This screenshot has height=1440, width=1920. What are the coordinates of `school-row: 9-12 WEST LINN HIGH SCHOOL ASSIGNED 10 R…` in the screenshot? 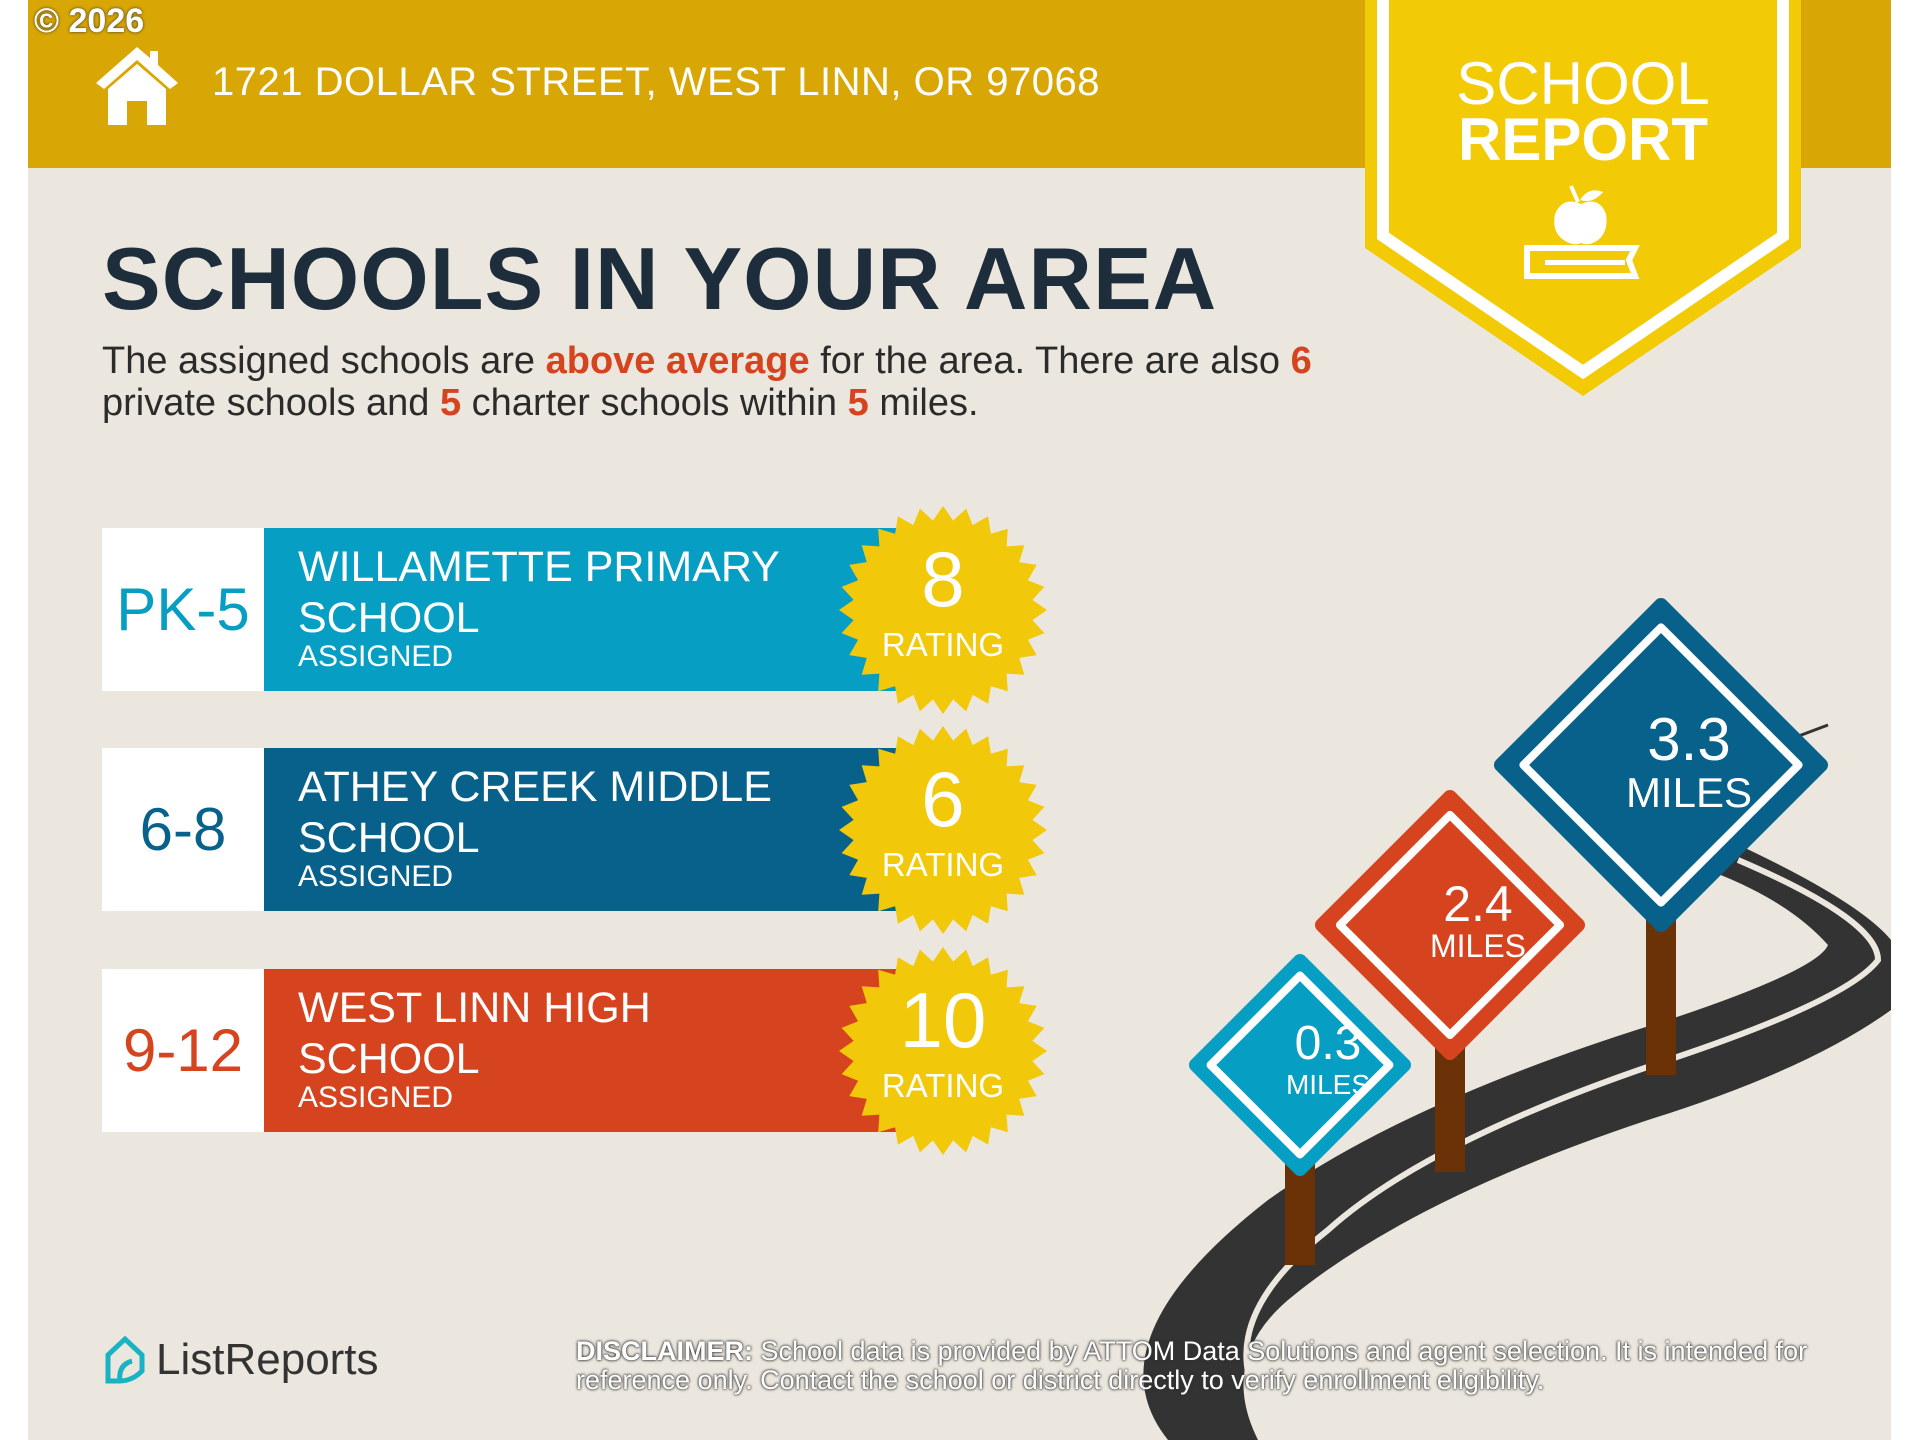 It's located at (597, 1051).